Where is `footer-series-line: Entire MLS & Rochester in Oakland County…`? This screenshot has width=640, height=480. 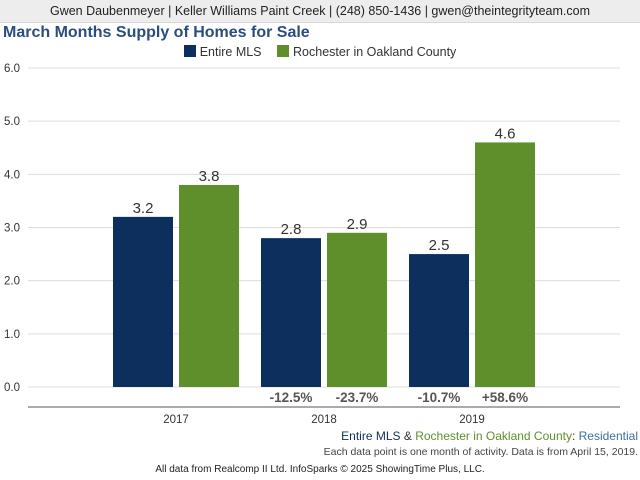
footer-series-line: Entire MLS & Rochester in Oakland County… is located at coordinates (489, 436).